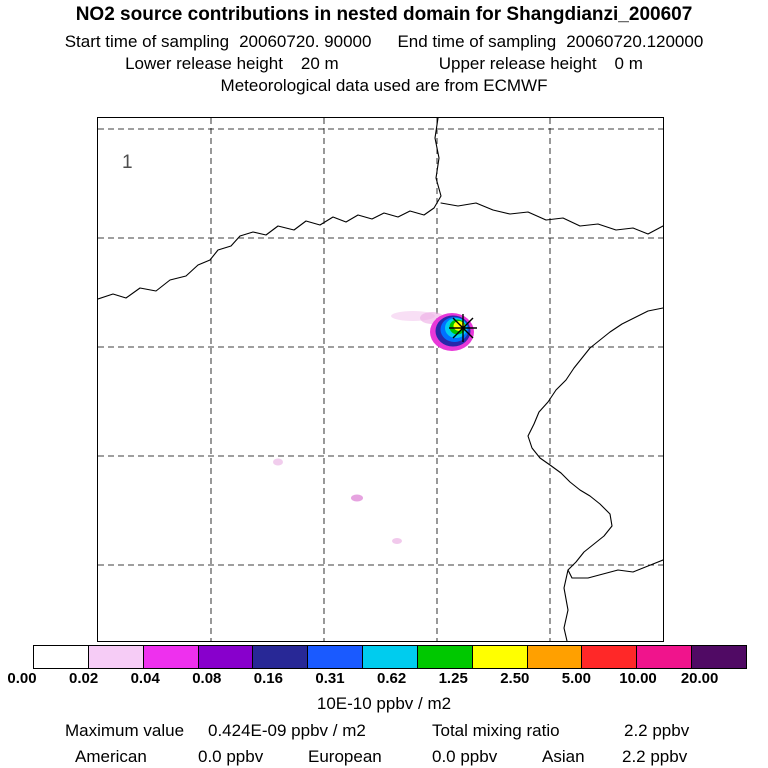  I want to click on sampling-start-label: Start time of sampling, so click(147, 41).